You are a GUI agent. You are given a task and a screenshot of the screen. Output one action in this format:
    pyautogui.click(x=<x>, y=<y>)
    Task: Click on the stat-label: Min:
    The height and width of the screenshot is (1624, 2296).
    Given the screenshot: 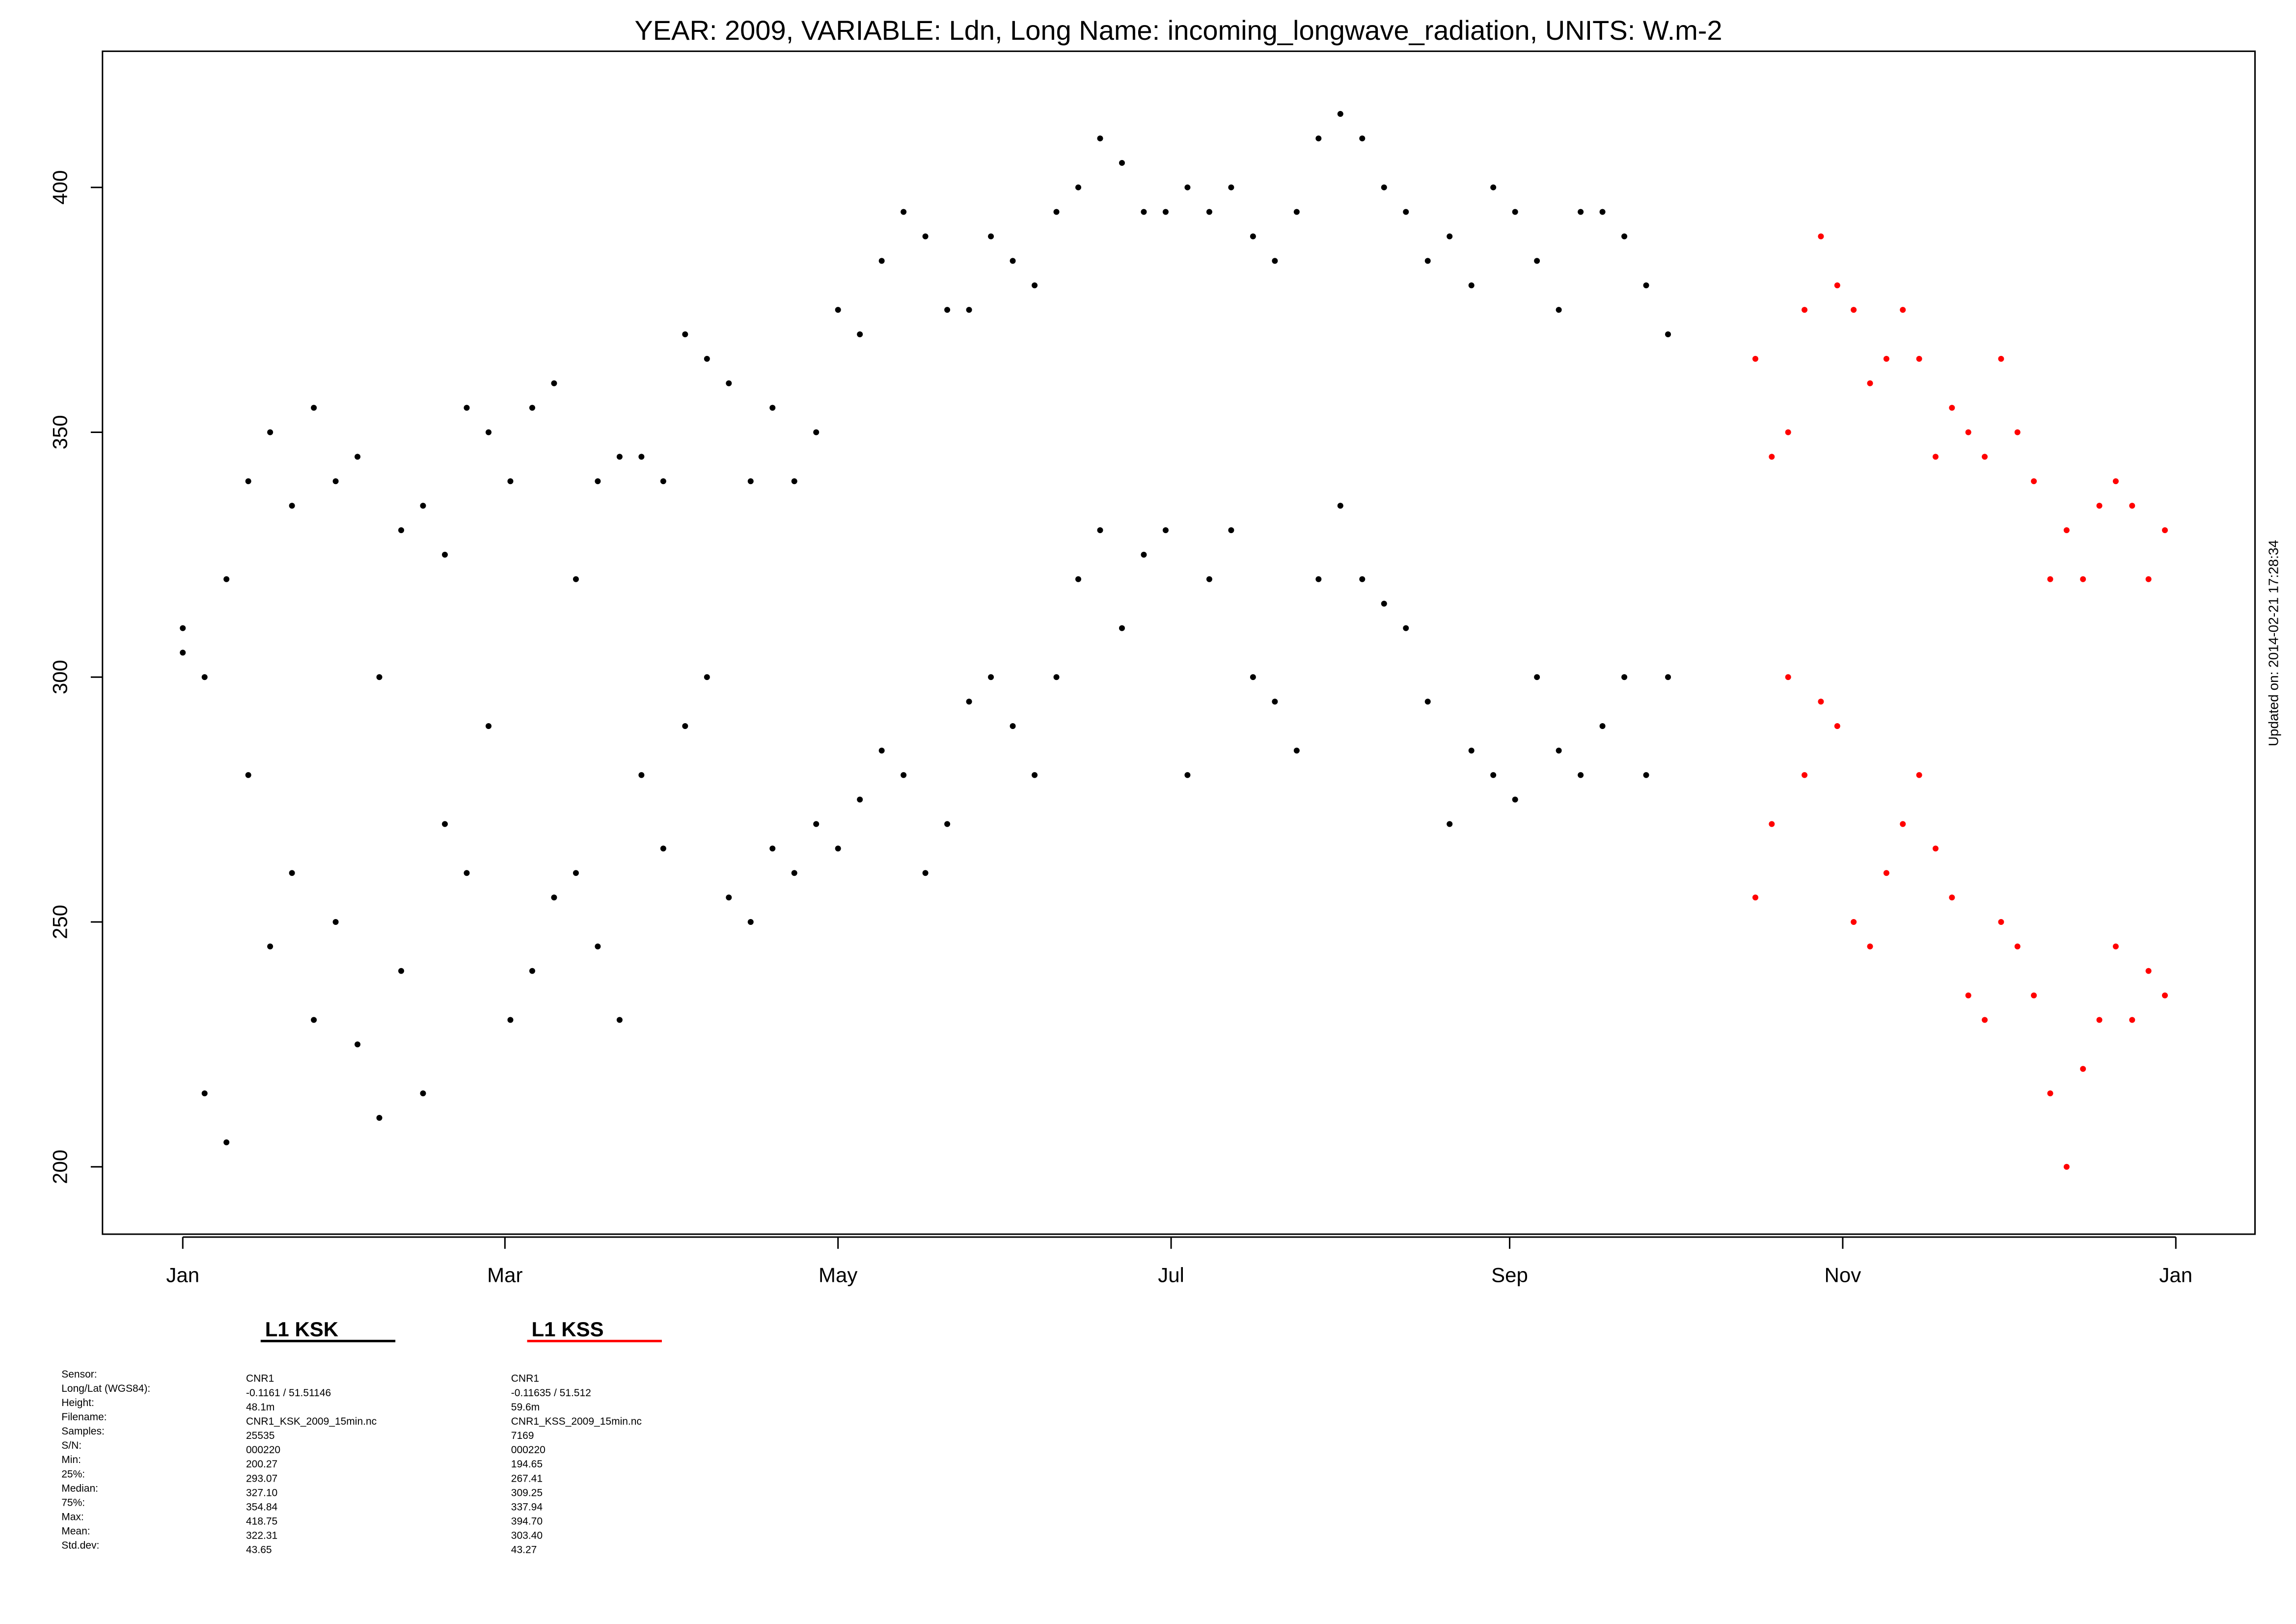 What is the action you would take?
    pyautogui.click(x=71, y=1459)
    